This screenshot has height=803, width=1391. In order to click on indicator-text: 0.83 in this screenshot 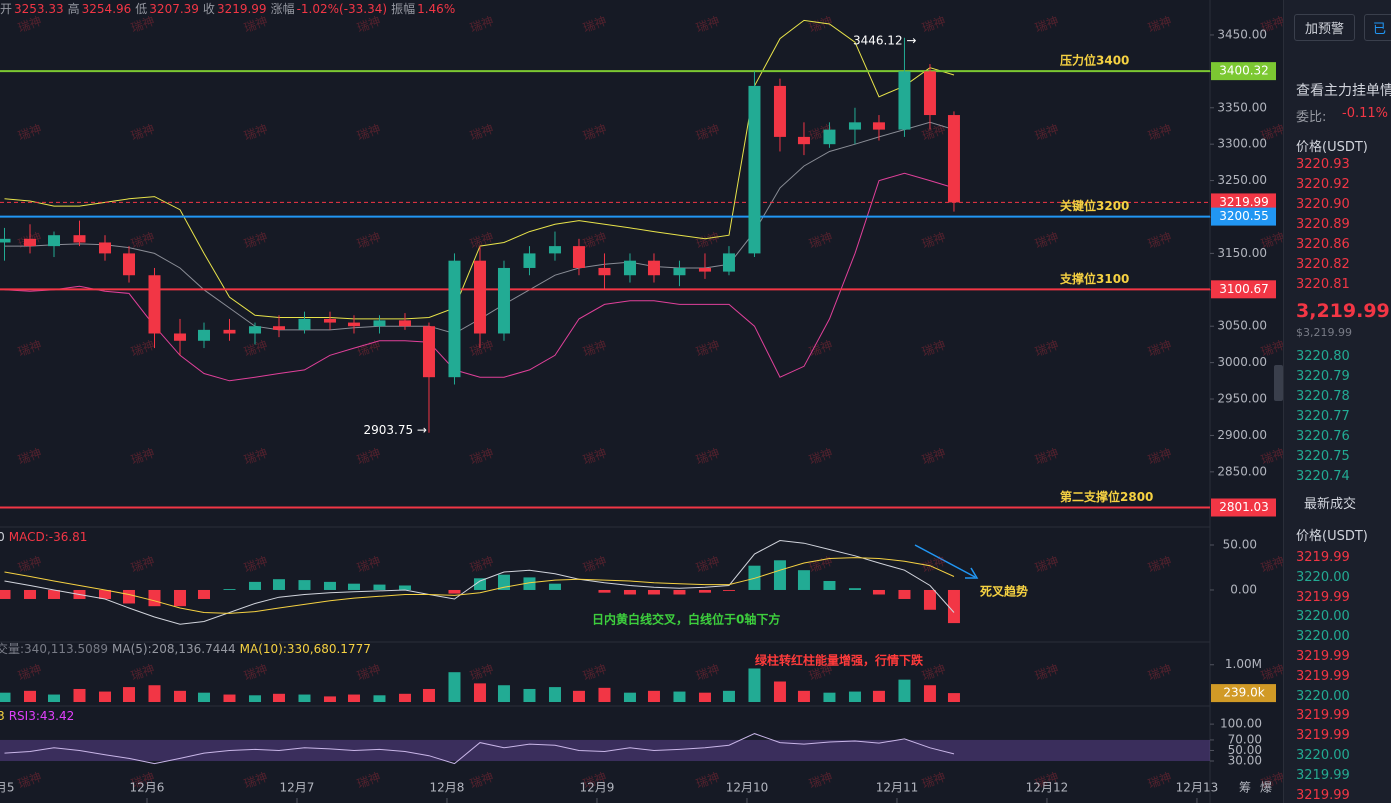, I will do `click(2, 716)`.